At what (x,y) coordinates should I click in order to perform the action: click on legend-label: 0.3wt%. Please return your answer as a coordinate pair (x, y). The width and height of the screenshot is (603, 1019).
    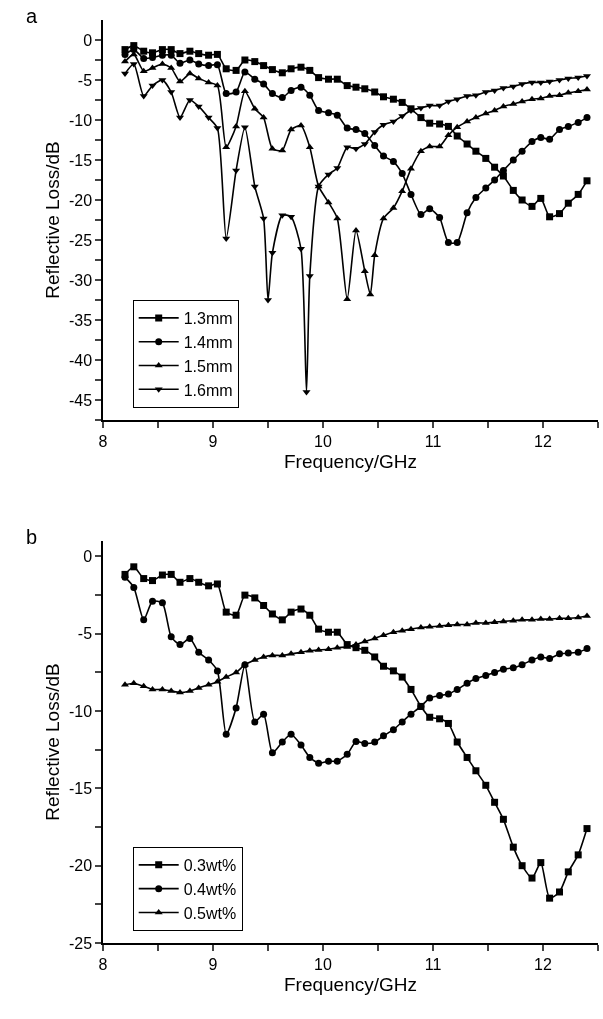
    Looking at the image, I should click on (210, 866).